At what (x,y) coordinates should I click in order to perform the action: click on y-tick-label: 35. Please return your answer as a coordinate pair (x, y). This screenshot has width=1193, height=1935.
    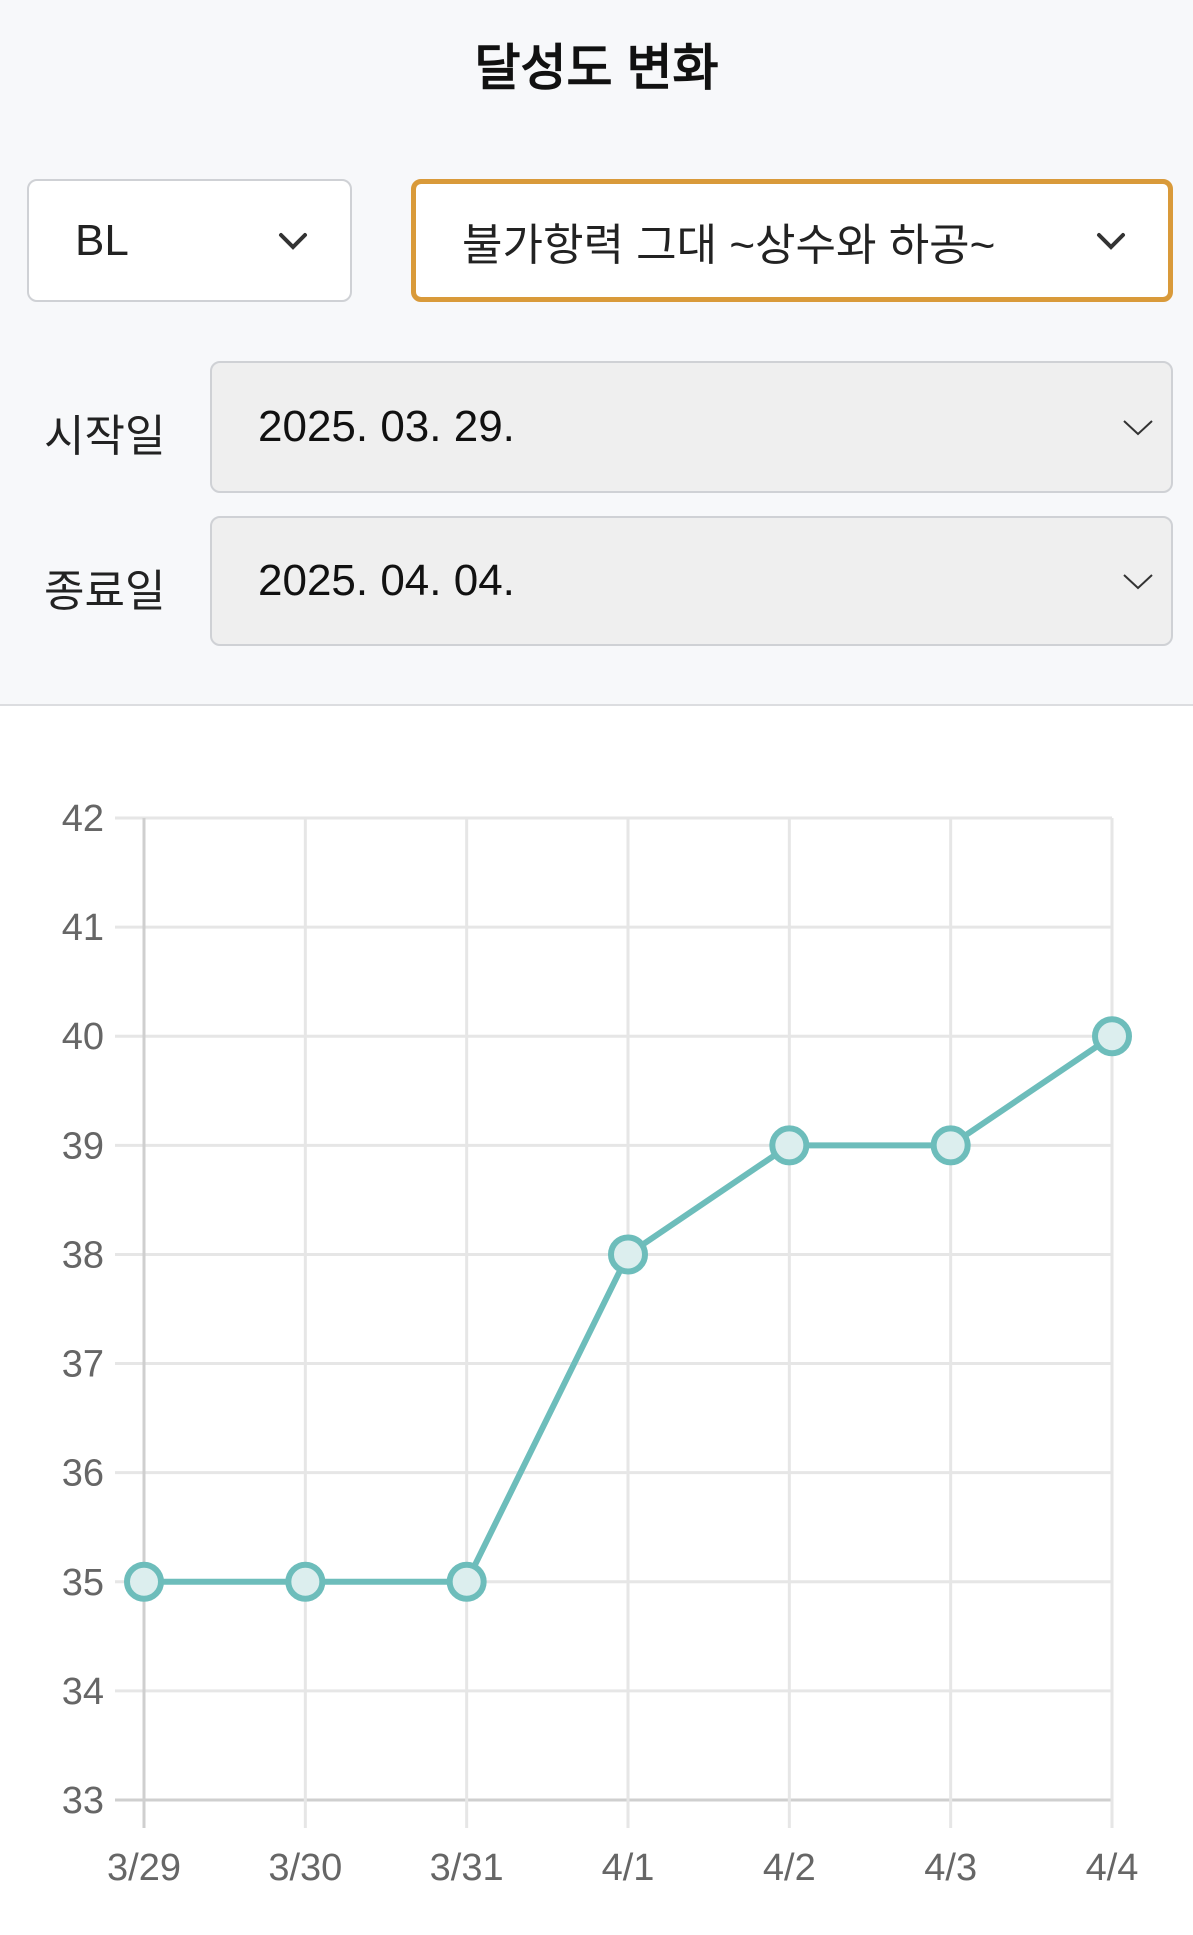
    Looking at the image, I should click on (83, 1583).